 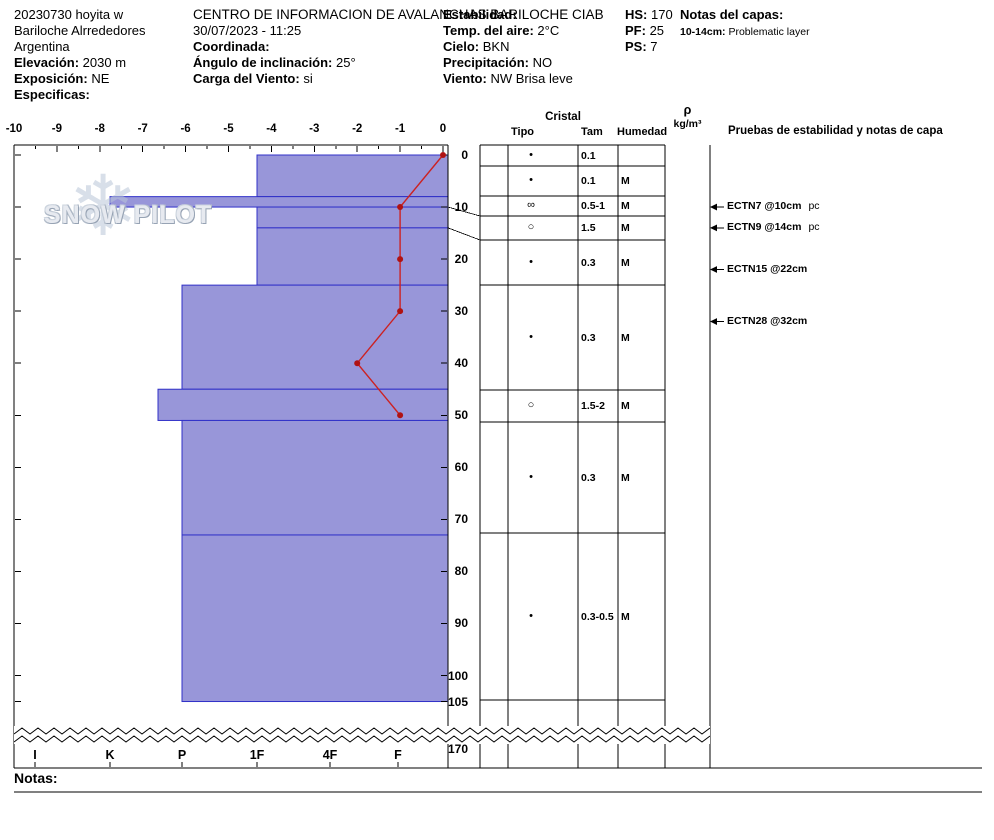 I want to click on scale-break-mask, so click(x=362, y=735).